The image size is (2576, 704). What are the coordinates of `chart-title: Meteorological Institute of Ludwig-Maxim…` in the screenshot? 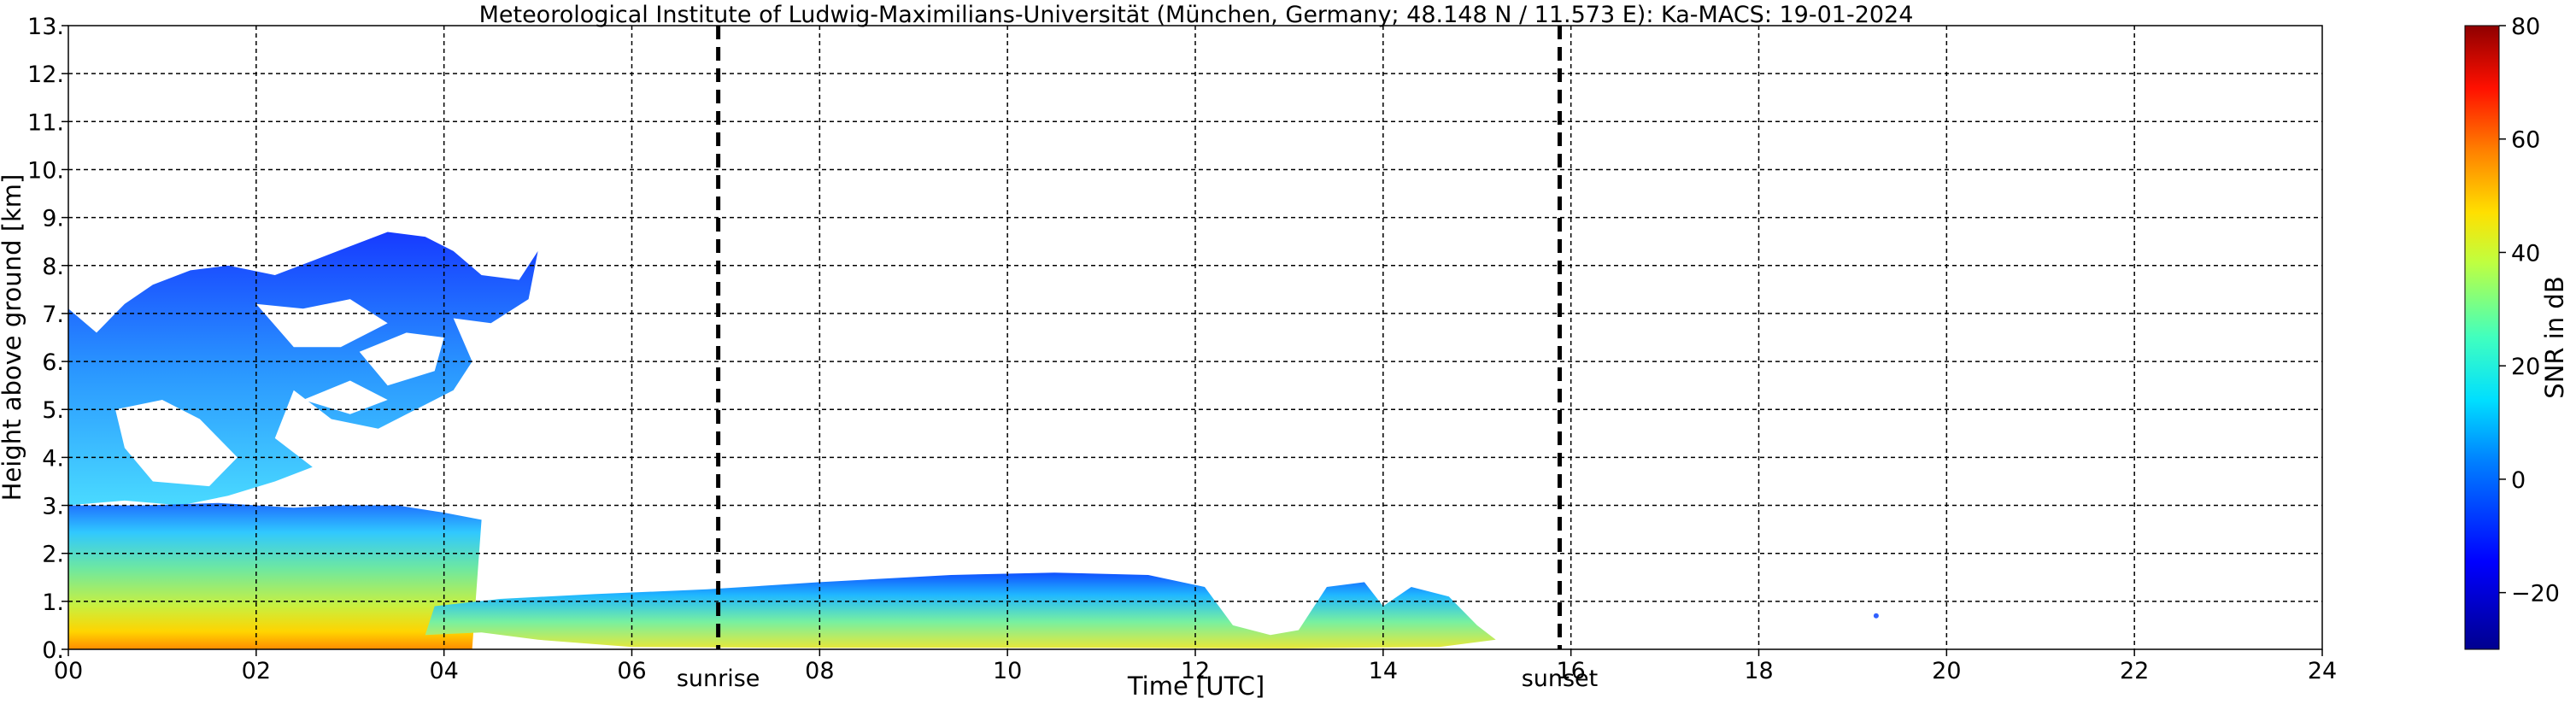 It's located at (1196, 15).